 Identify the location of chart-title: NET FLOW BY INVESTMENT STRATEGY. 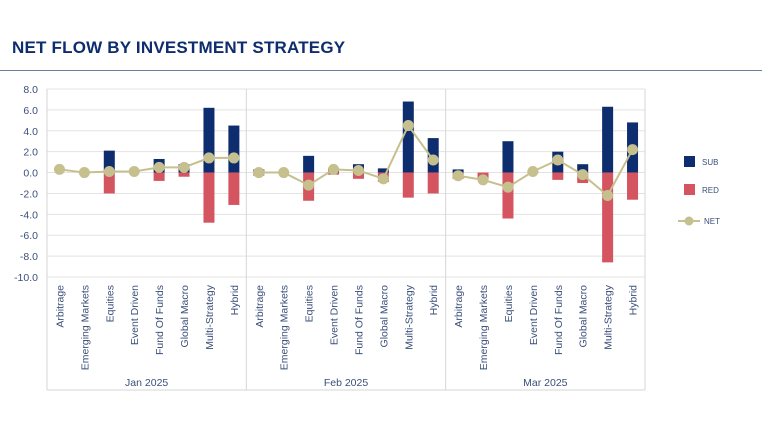
(179, 47).